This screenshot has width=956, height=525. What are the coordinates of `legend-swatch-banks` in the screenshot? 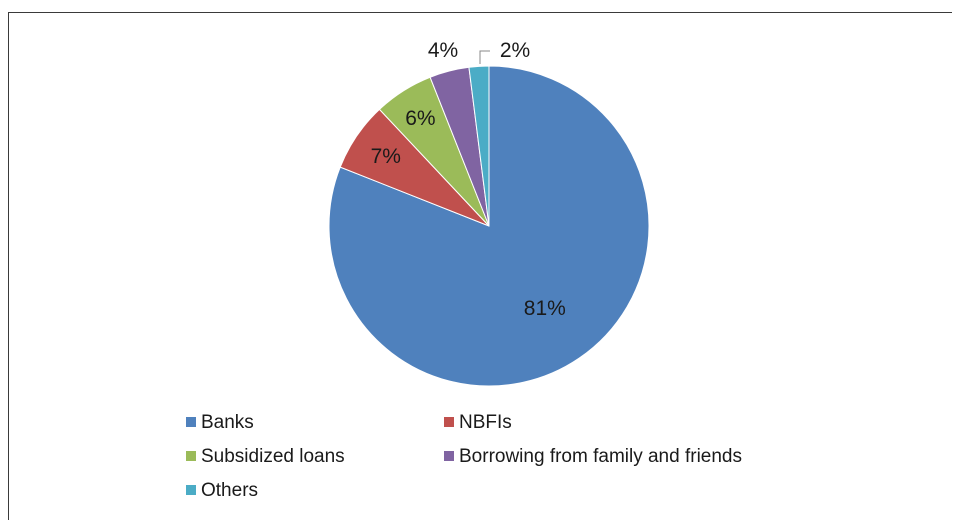 It's located at (191, 422).